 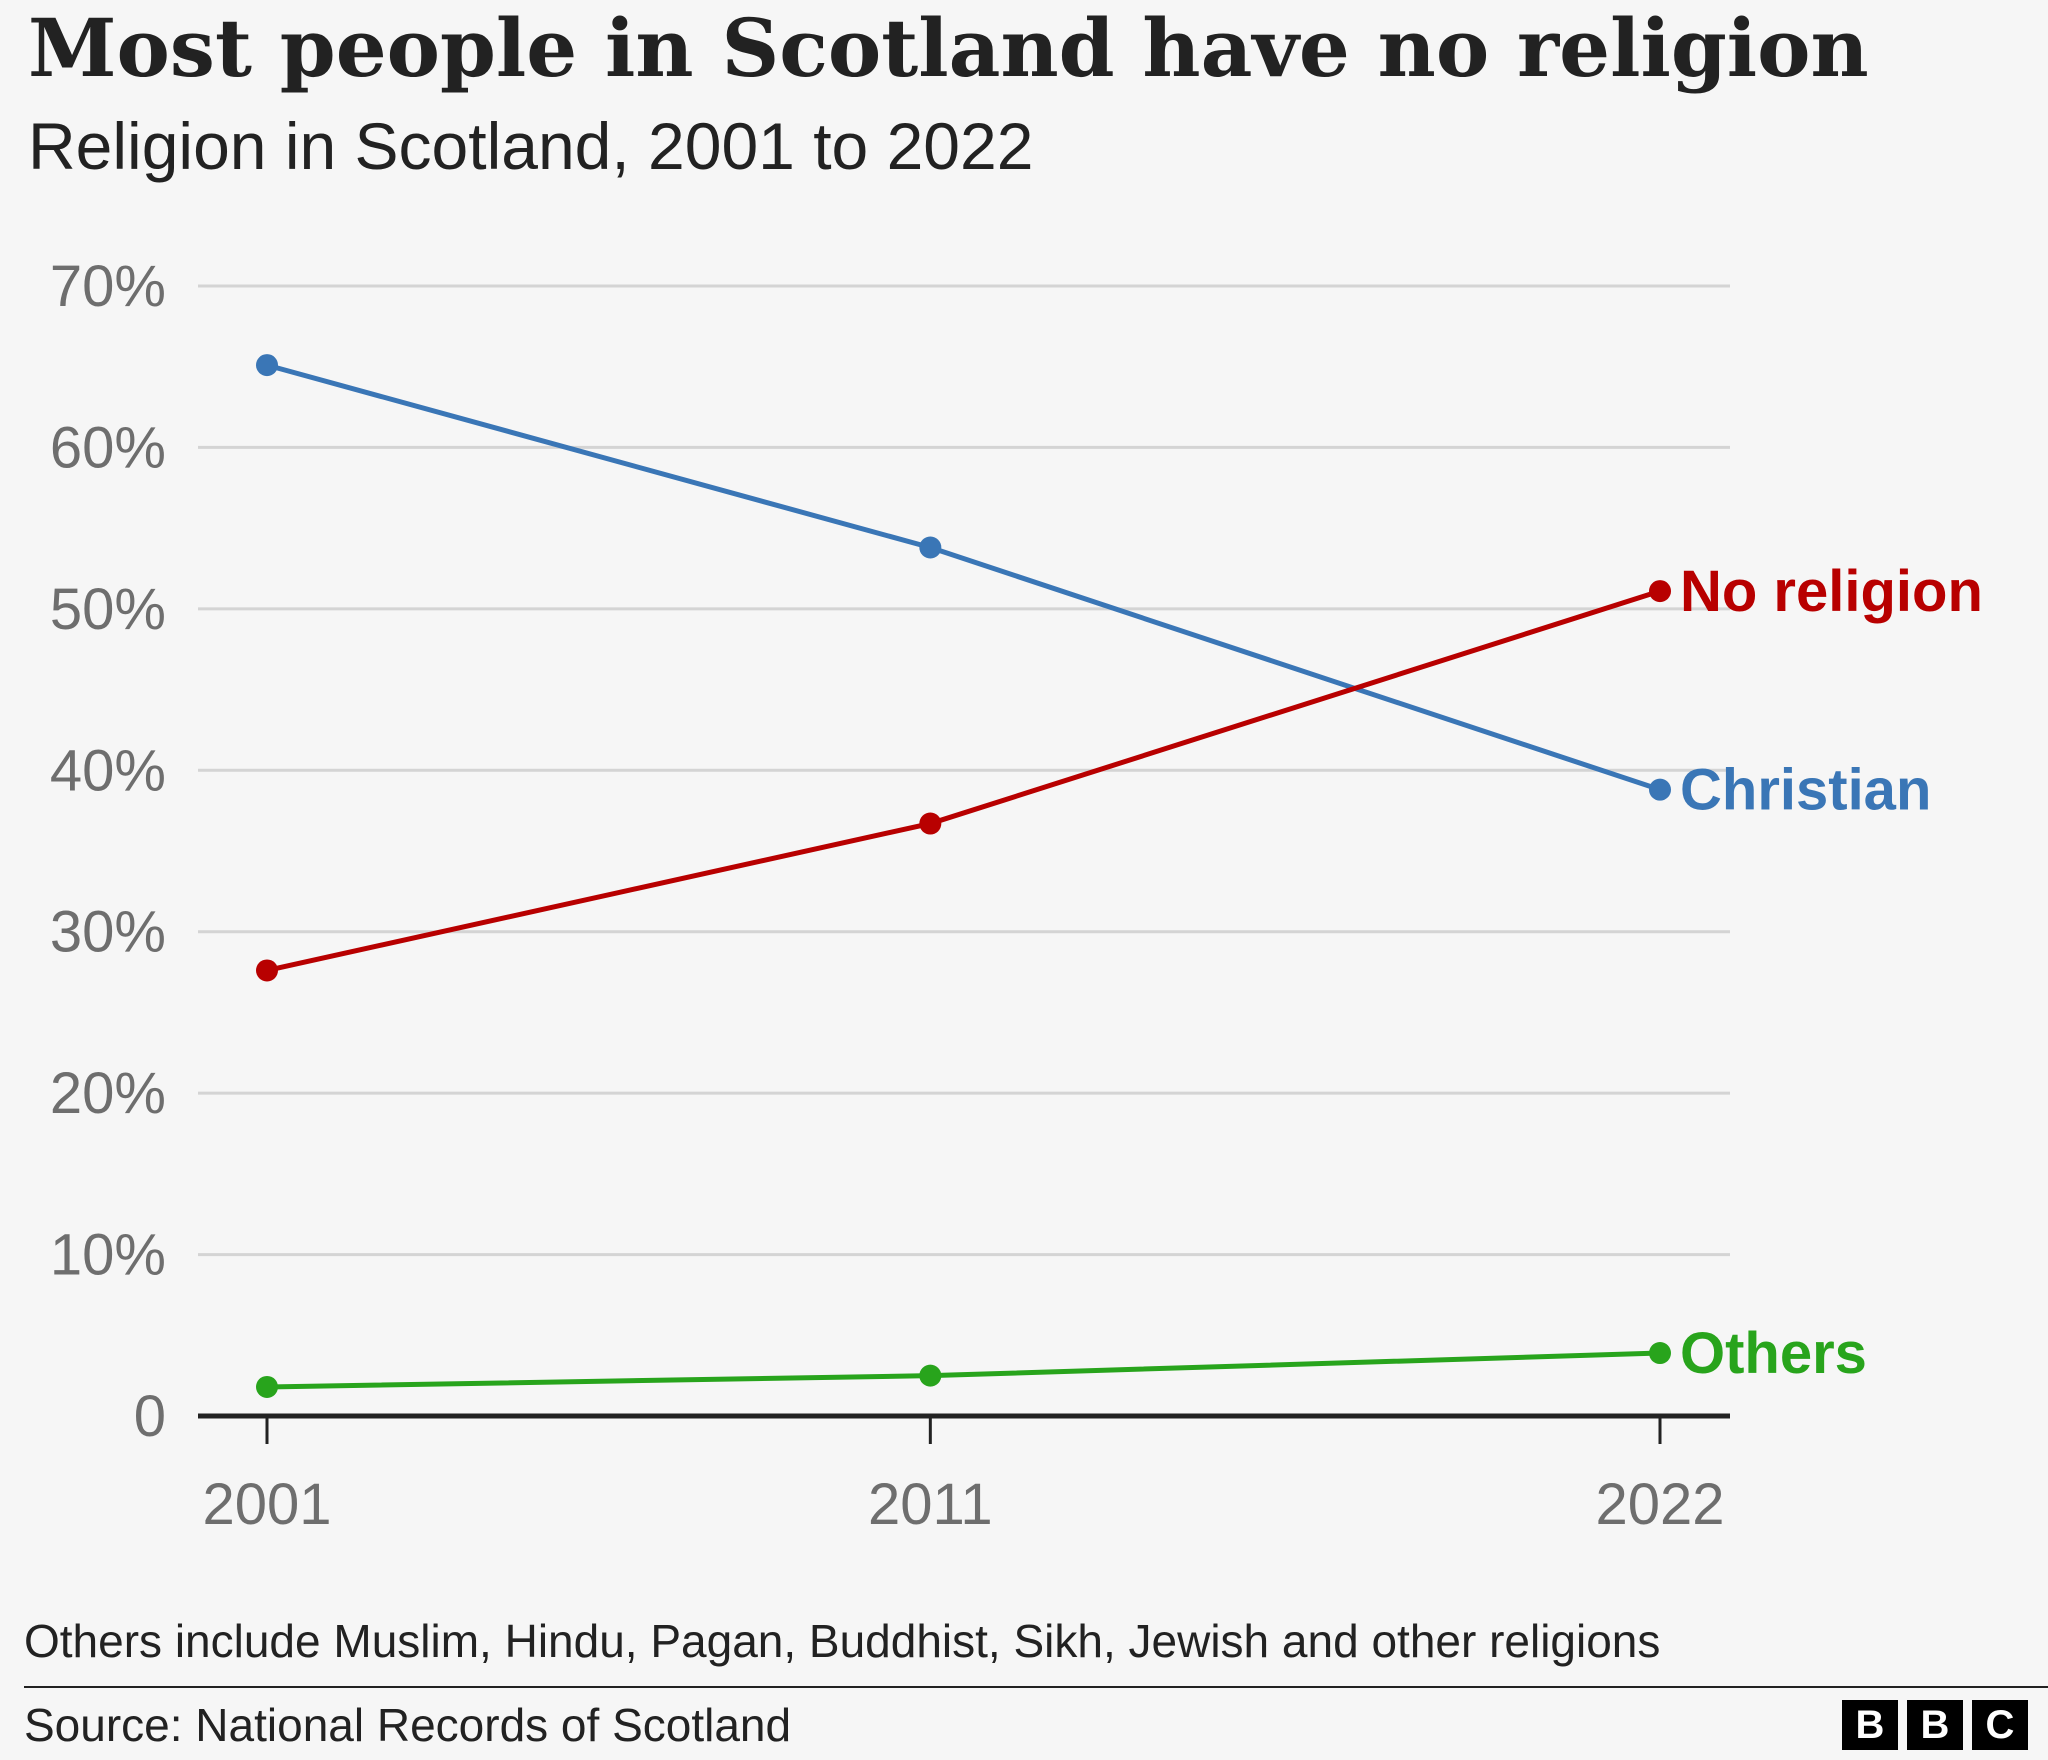 I want to click on point-christian-2022, so click(x=1660, y=789).